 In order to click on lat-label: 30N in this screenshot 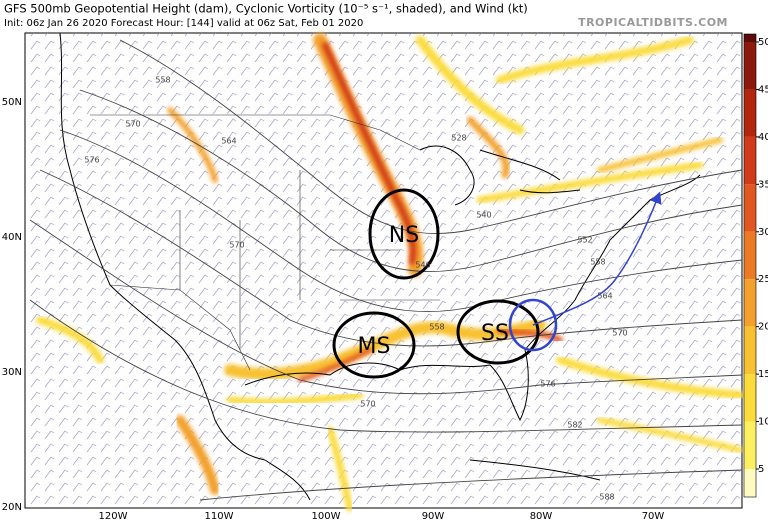, I will do `click(12, 372)`.